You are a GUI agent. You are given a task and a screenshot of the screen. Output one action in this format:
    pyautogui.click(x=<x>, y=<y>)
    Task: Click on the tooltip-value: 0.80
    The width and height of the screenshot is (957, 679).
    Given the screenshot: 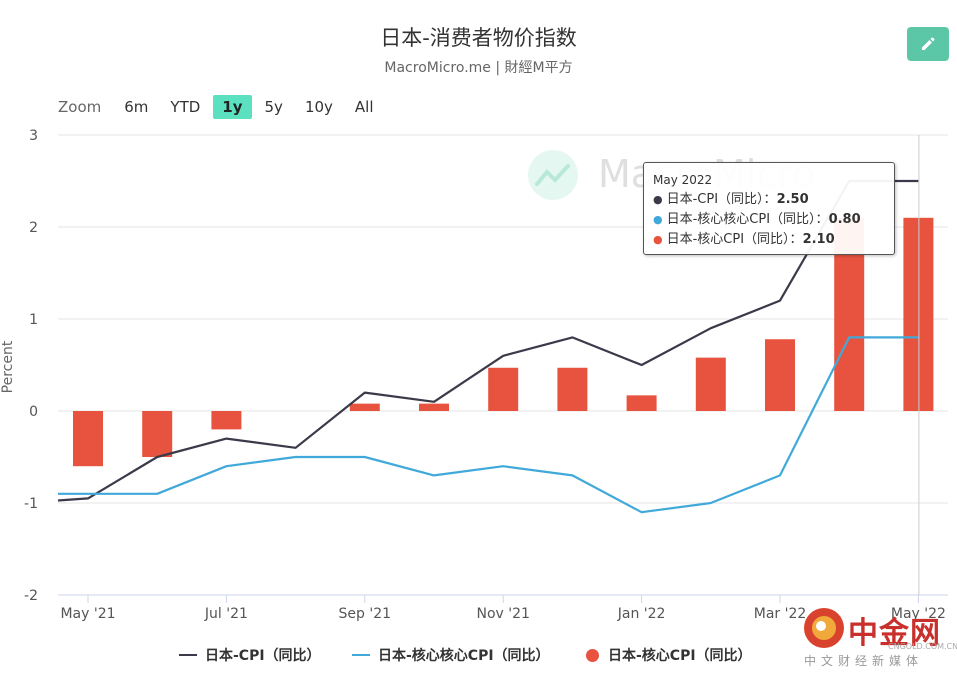 What is the action you would take?
    pyautogui.click(x=844, y=219)
    